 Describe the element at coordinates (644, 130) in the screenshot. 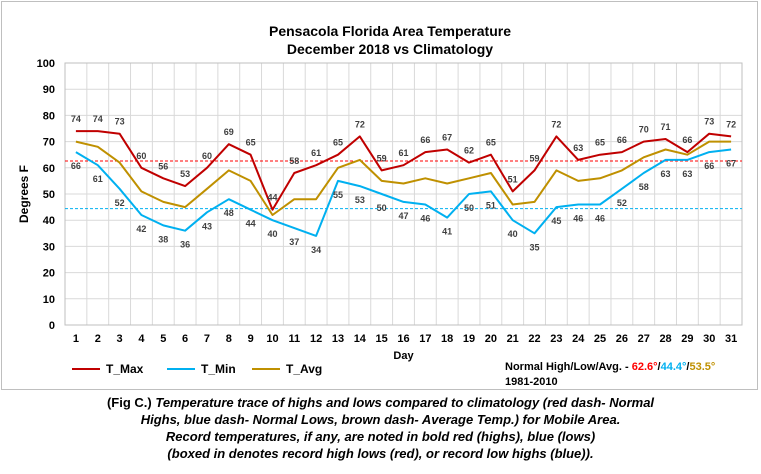

I see `data-label-t-max: 70` at that location.